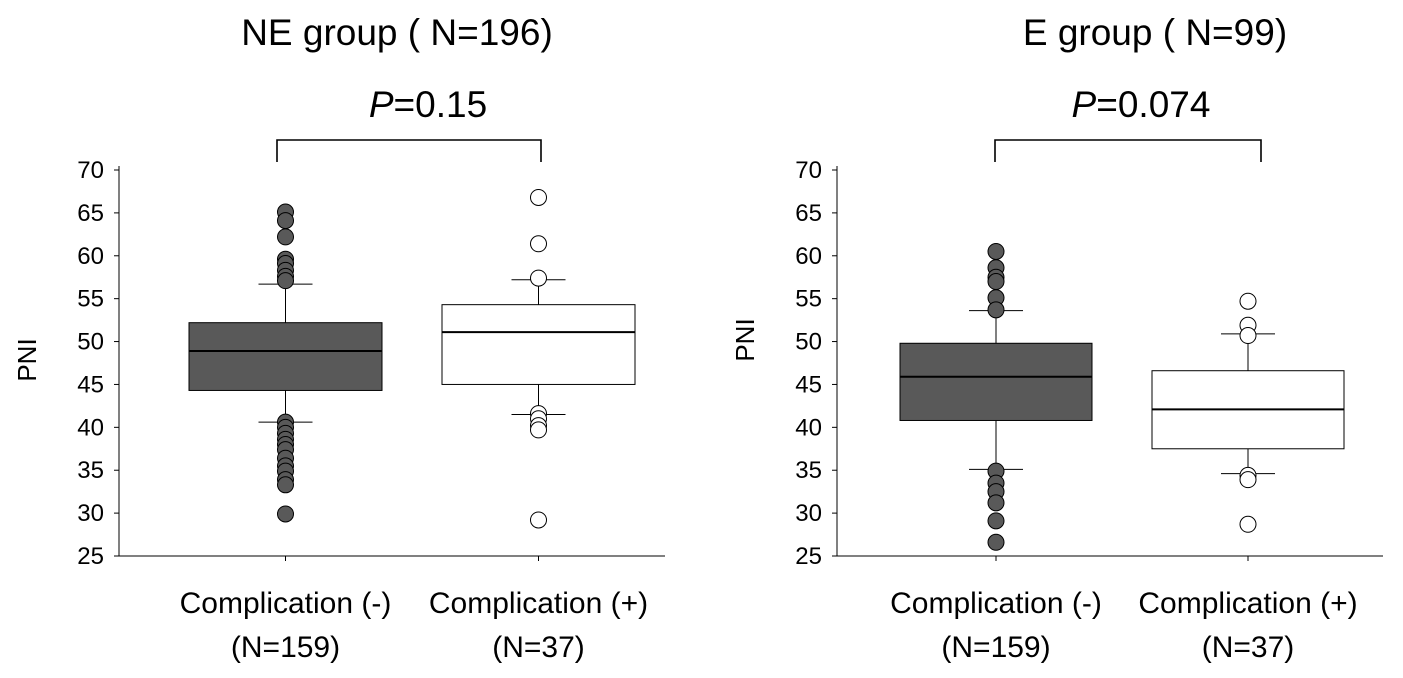 This screenshot has height=678, width=1403. I want to click on p-value-label: P=0.15, so click(428, 104).